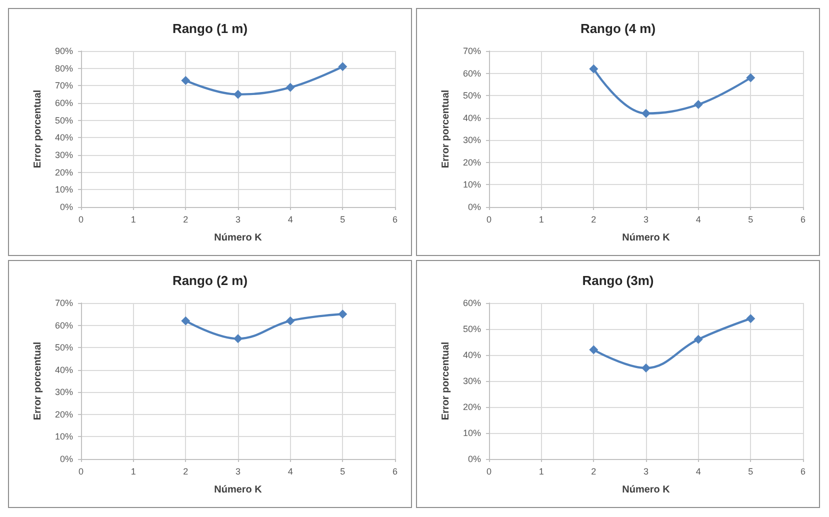 This screenshot has width=829, height=517. I want to click on y-tick-label: 80%, so click(63, 68).